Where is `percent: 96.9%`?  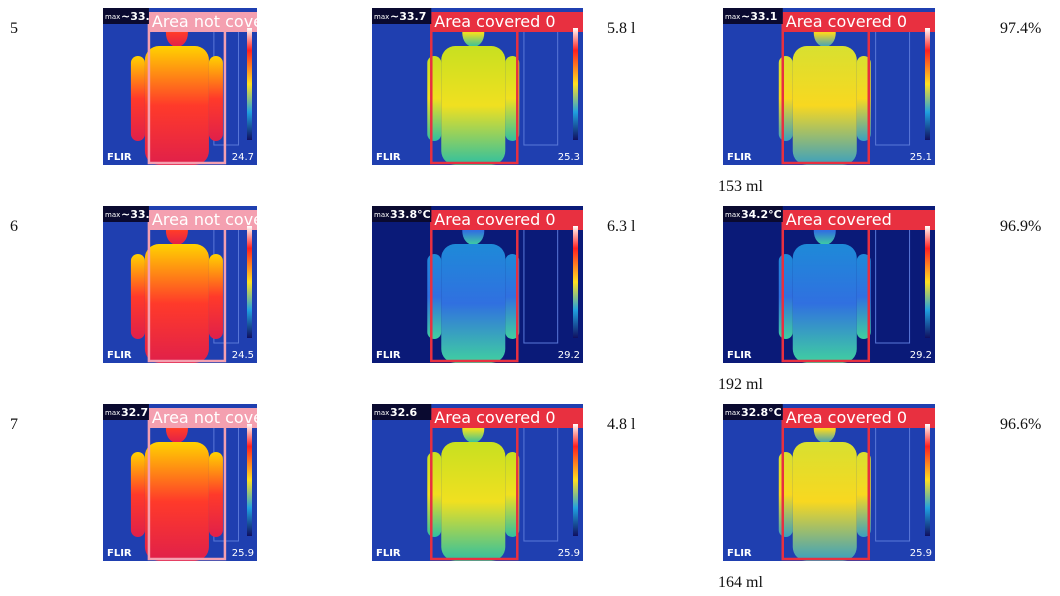
percent: 96.9% is located at coordinates (1021, 226).